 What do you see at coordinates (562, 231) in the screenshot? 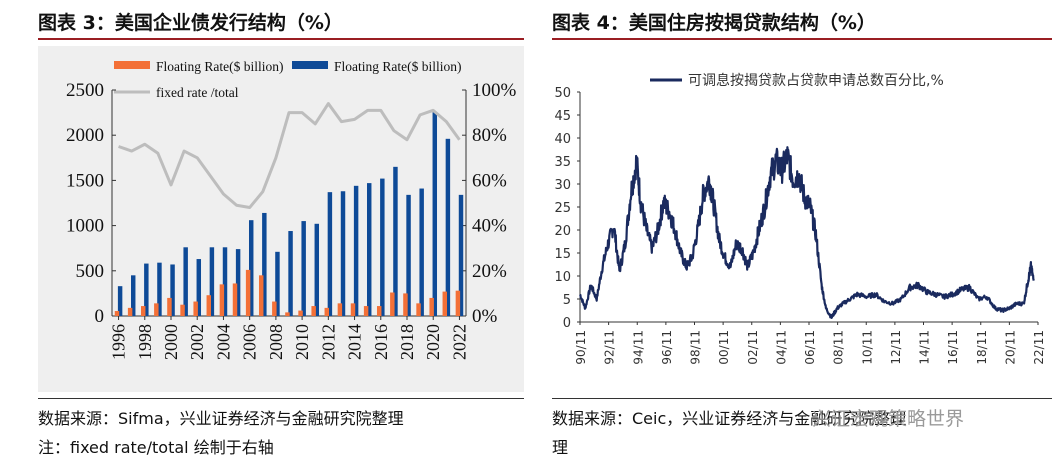
I see `right-y-tick-label: 20` at bounding box center [562, 231].